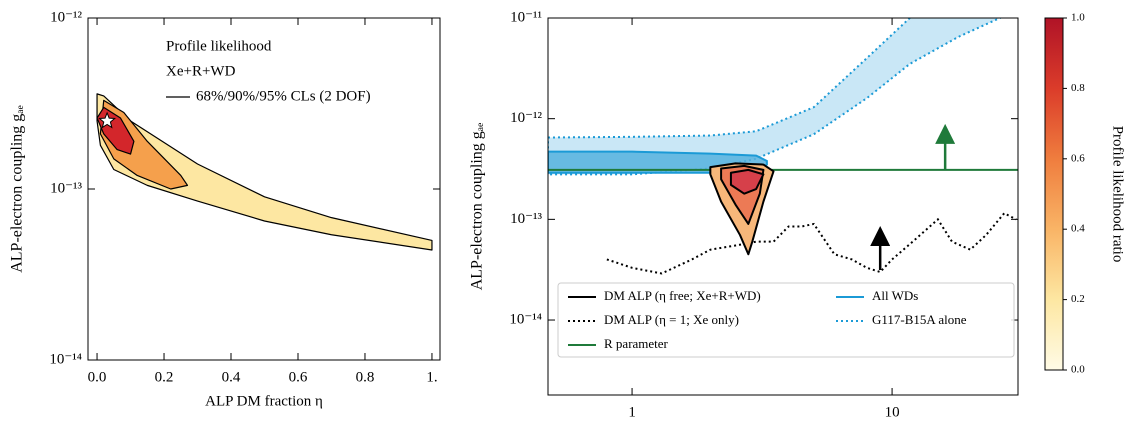 The height and width of the screenshot is (425, 1133). I want to click on legend-box, so click(786, 320).